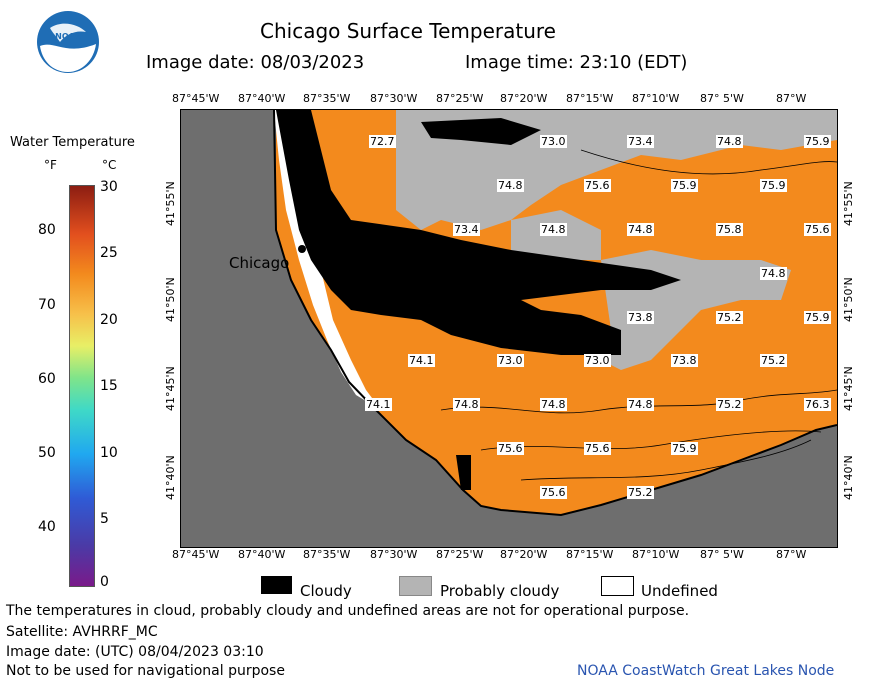  What do you see at coordinates (706, 671) in the screenshot?
I see `credit: NOAA CoastWatch Great Lakes Node` at bounding box center [706, 671].